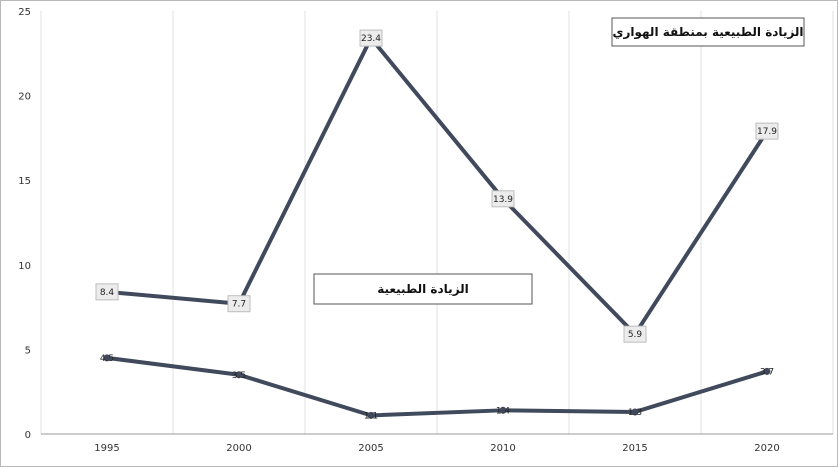 Image resolution: width=838 pixels, height=467 pixels. What do you see at coordinates (502, 448) in the screenshot?
I see `x-tick-label: 2010` at bounding box center [502, 448].